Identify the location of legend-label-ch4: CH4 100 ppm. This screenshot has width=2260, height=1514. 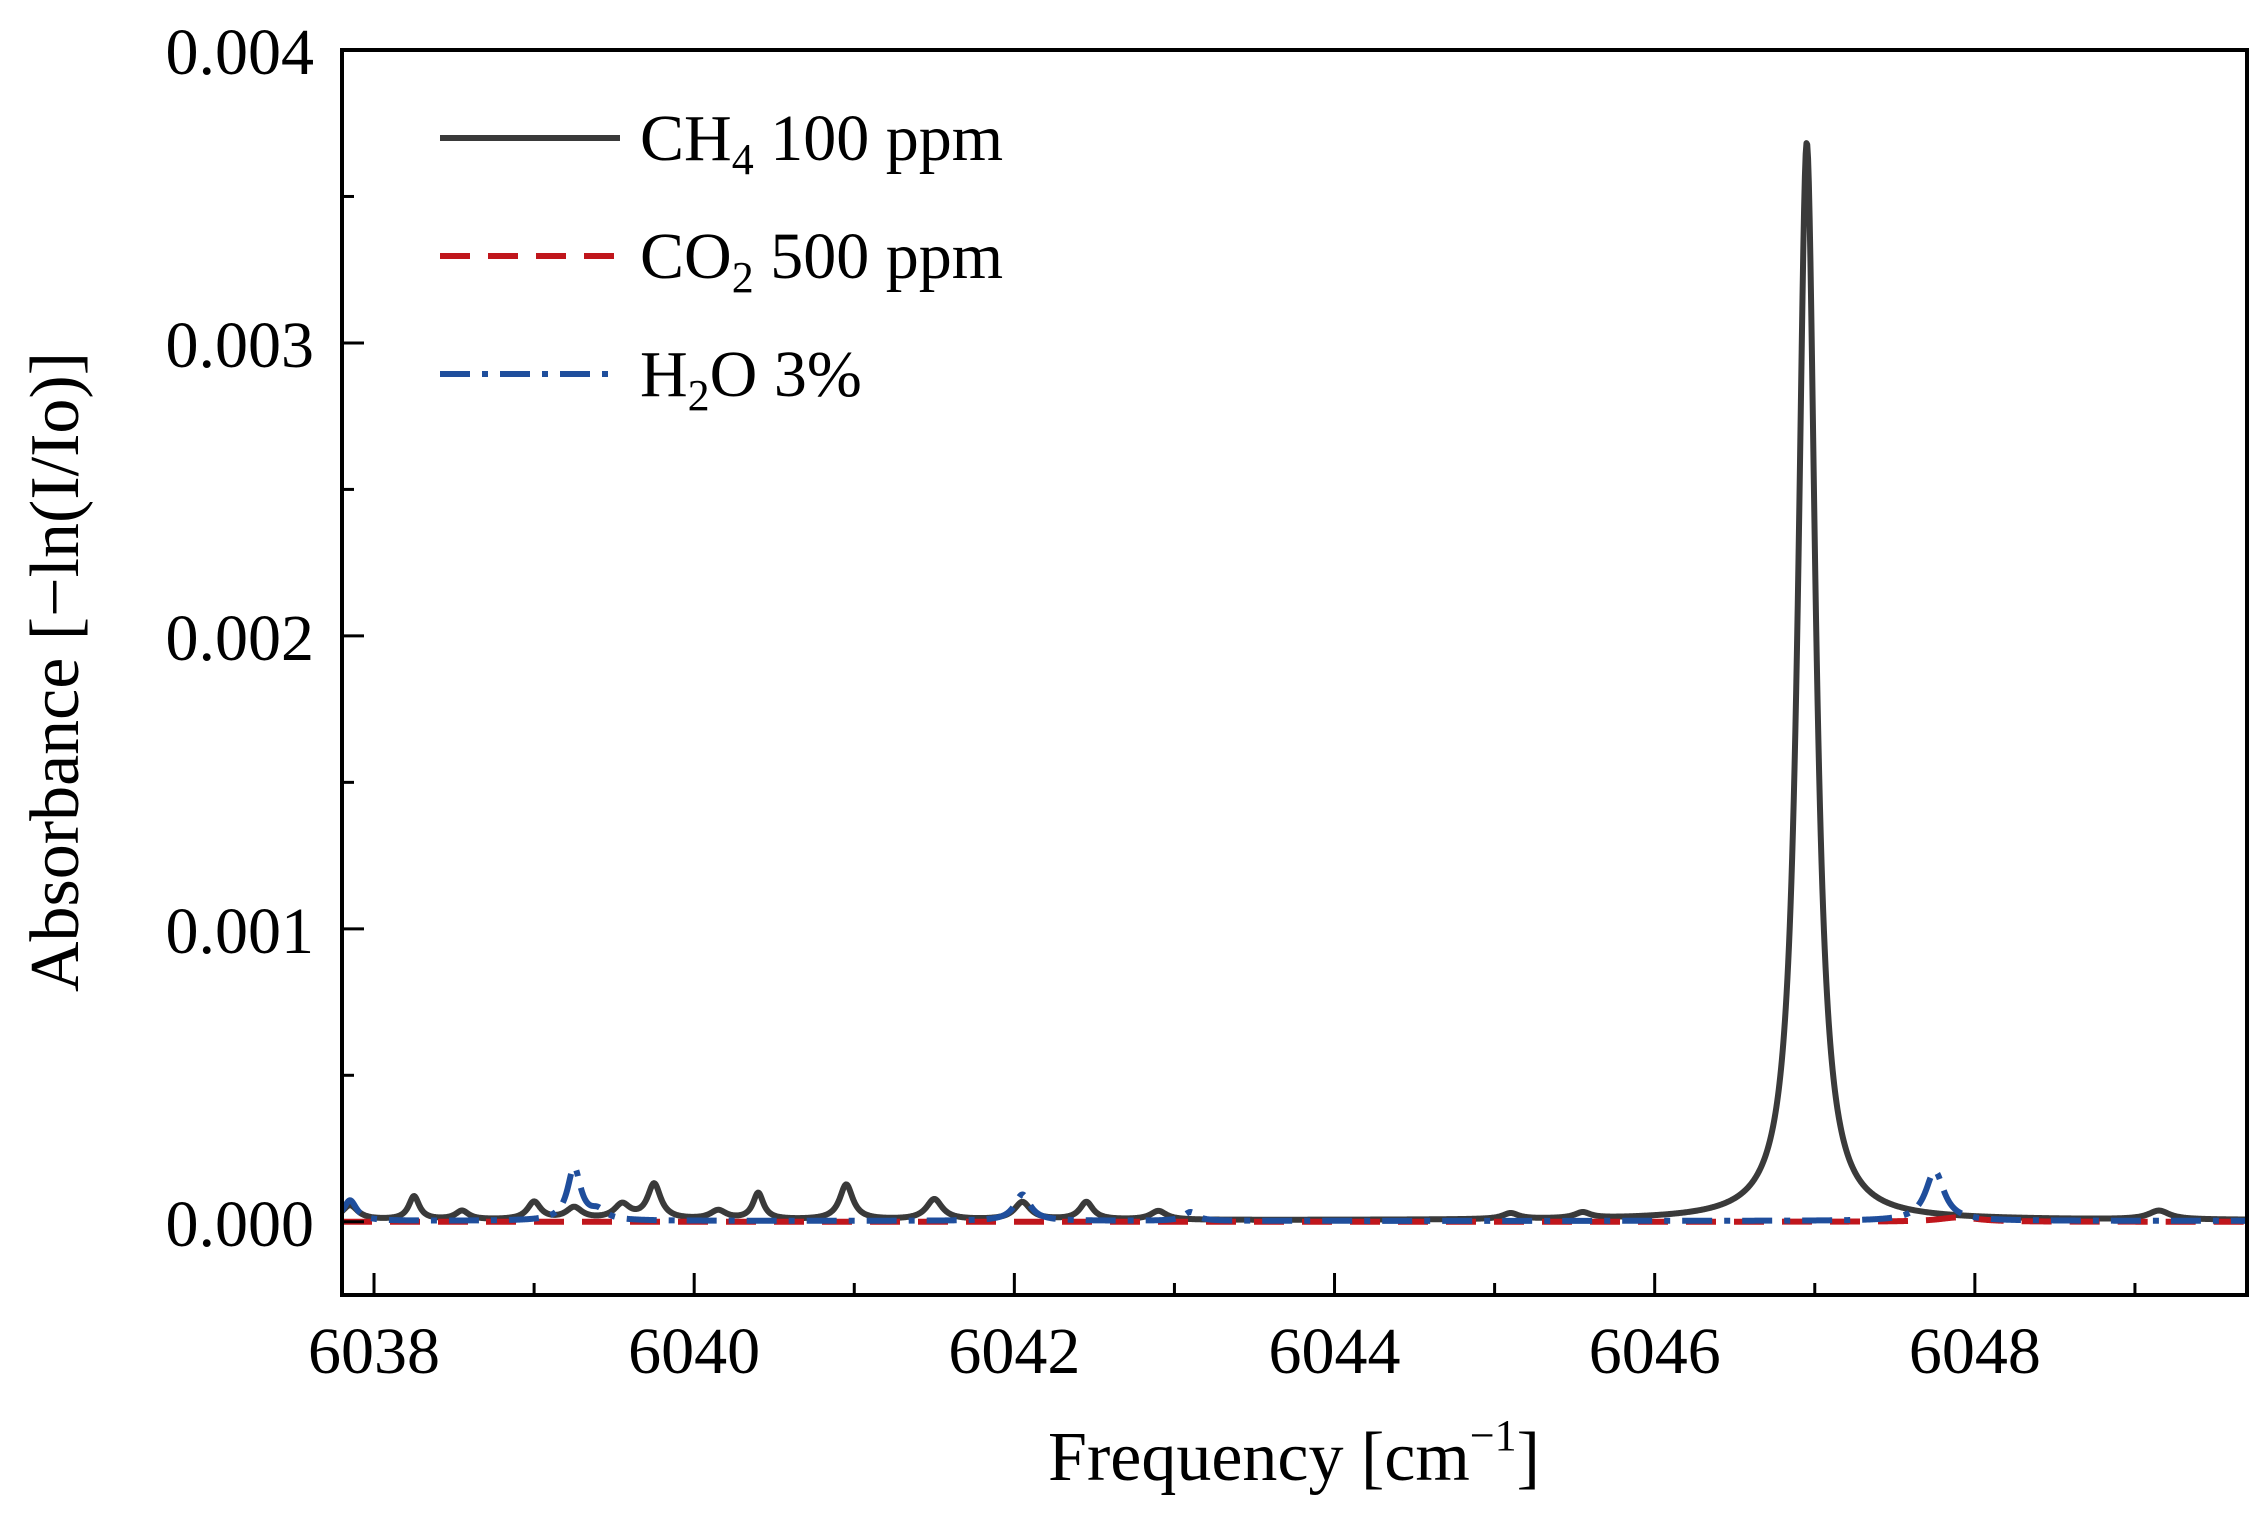
(821, 143).